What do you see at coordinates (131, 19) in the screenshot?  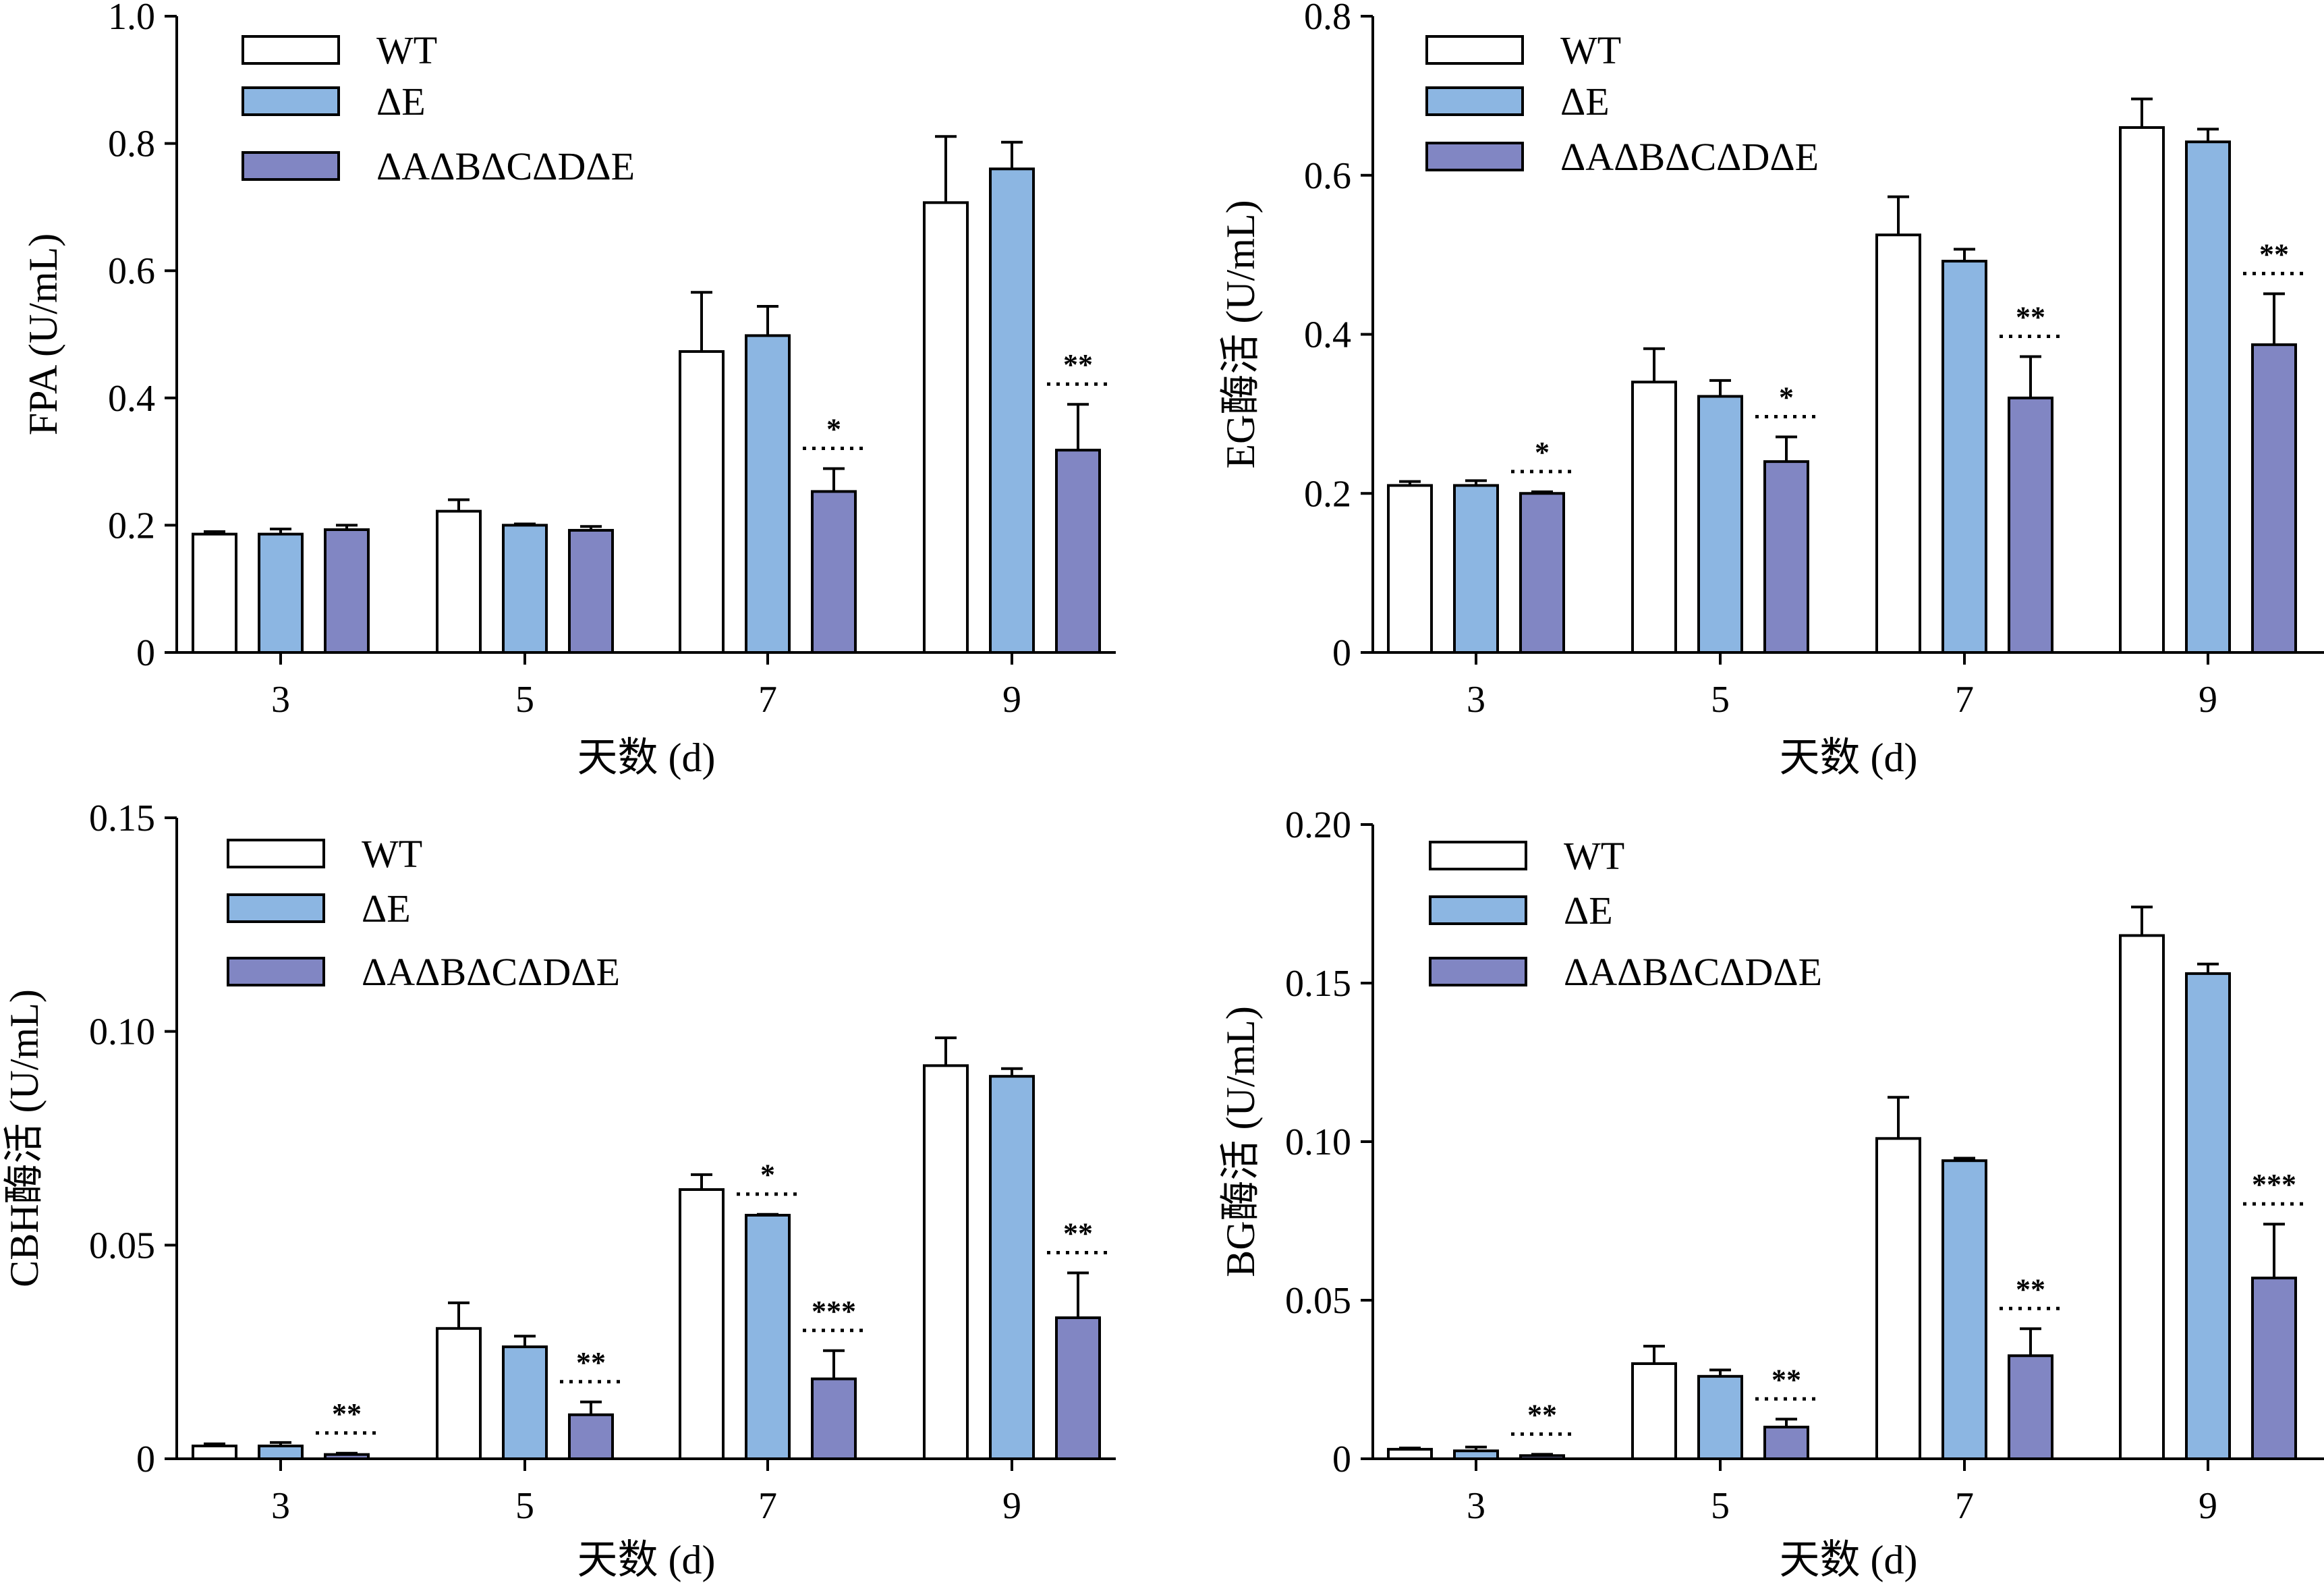 I see `y-tick-label: 1.0` at bounding box center [131, 19].